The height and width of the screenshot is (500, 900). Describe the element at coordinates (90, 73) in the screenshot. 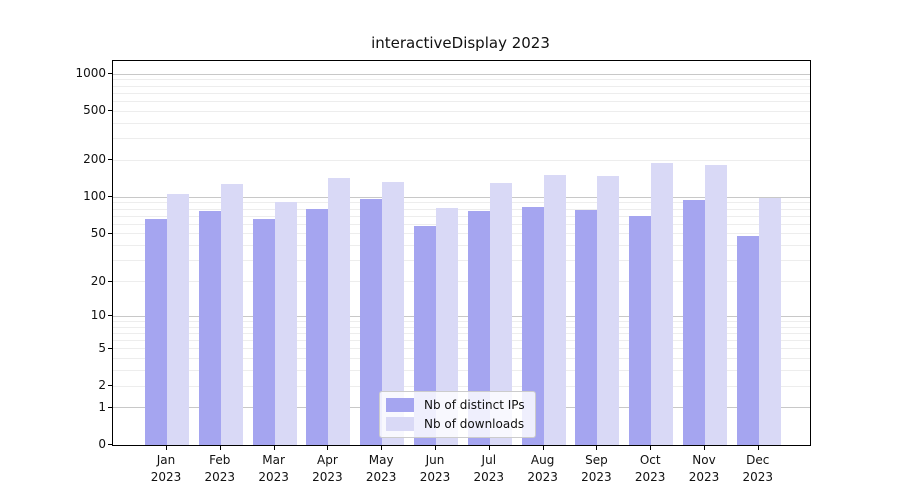

I see `y-tick-label: 1000` at that location.